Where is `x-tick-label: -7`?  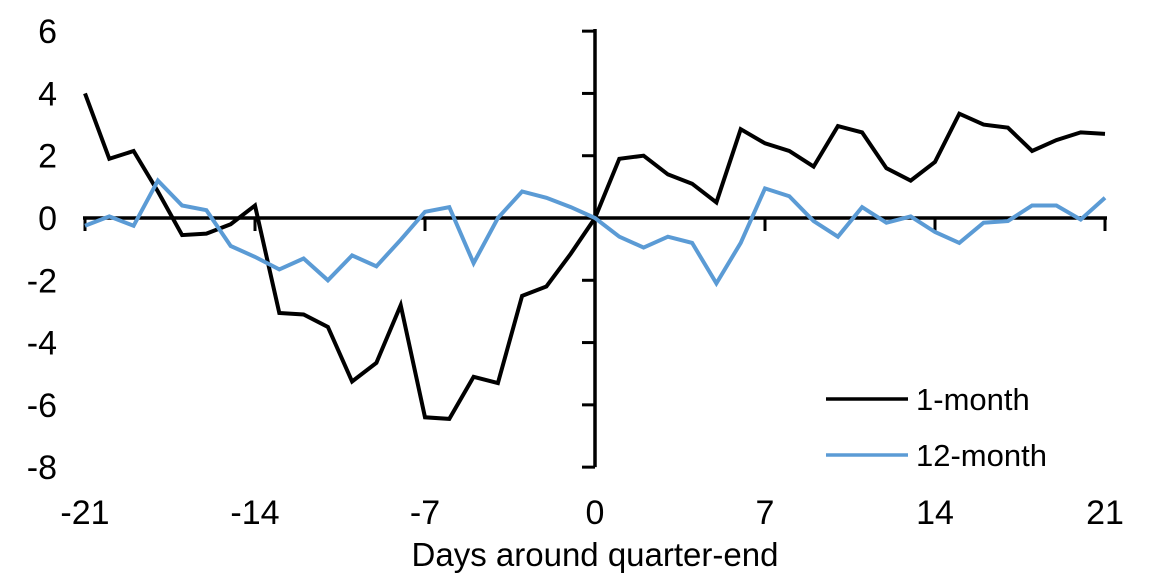
x-tick-label: -7 is located at coordinates (425, 513).